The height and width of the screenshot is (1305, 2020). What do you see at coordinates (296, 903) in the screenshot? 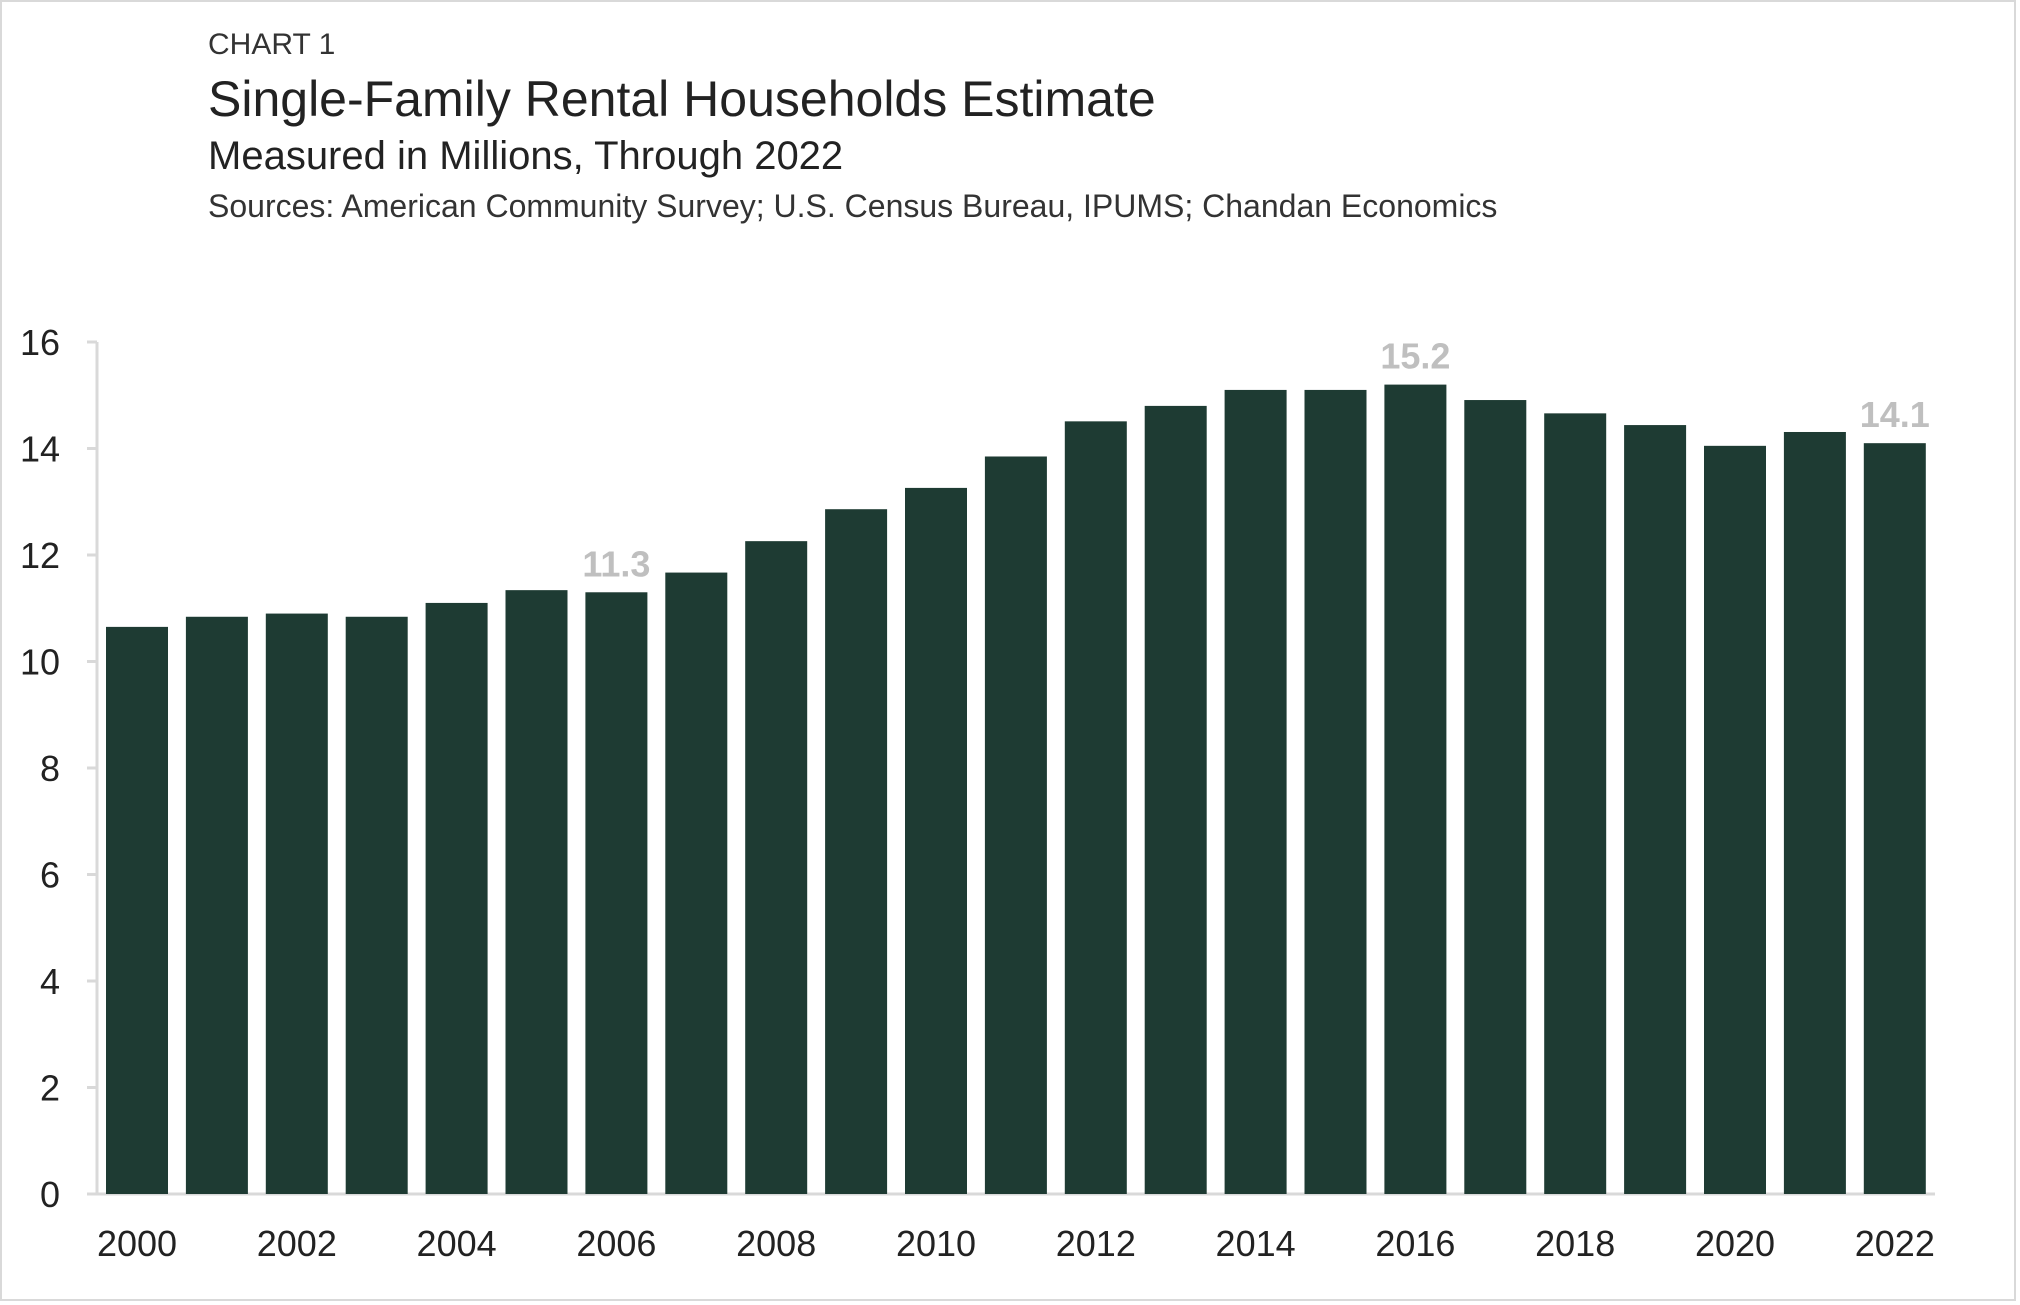
I see `bar-2002` at bounding box center [296, 903].